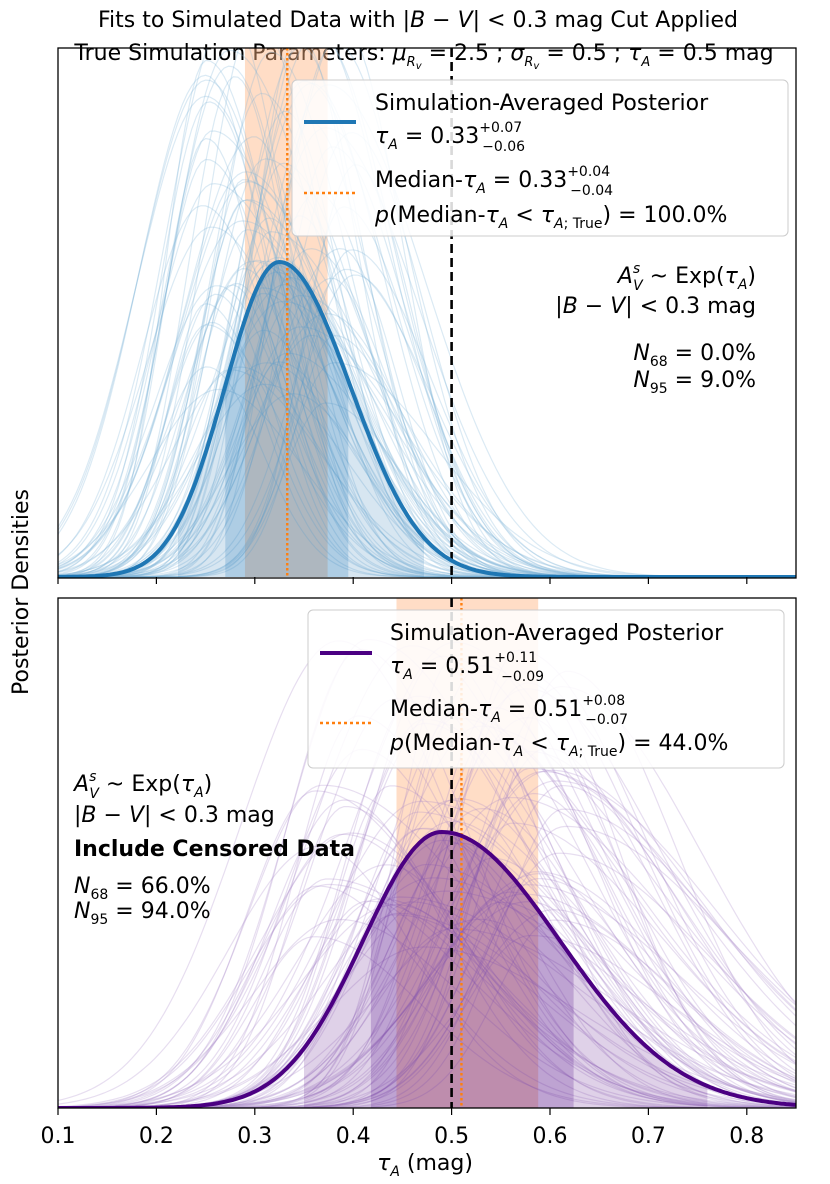 The width and height of the screenshot is (830, 1184). What do you see at coordinates (746, 1136) in the screenshot?
I see `x-tick-label: 0.8` at bounding box center [746, 1136].